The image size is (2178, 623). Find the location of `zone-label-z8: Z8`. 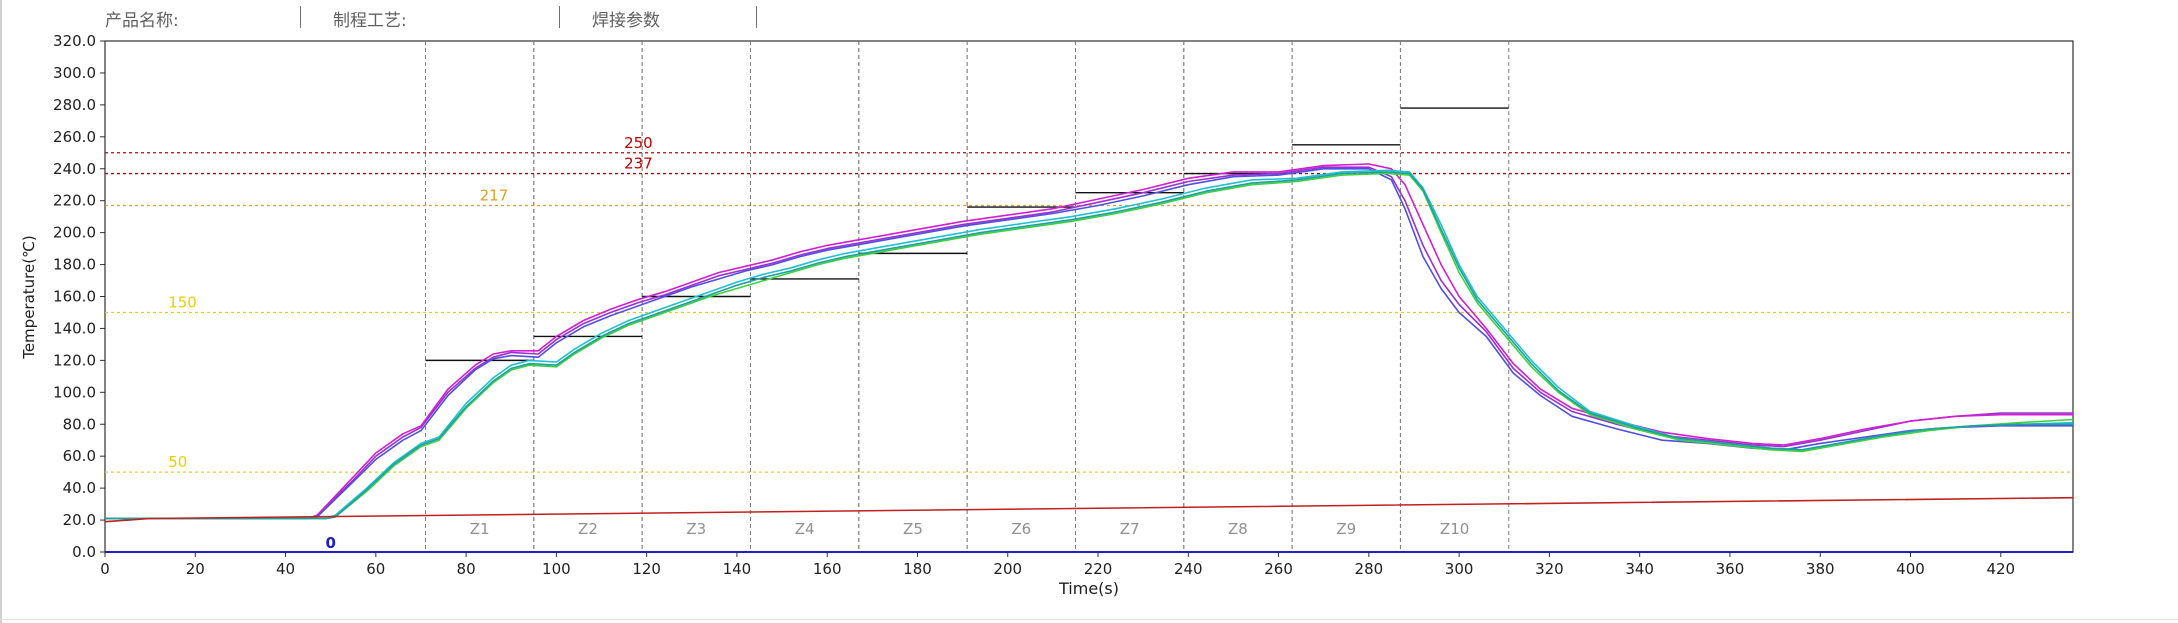

zone-label-z8: Z8 is located at coordinates (1238, 529).